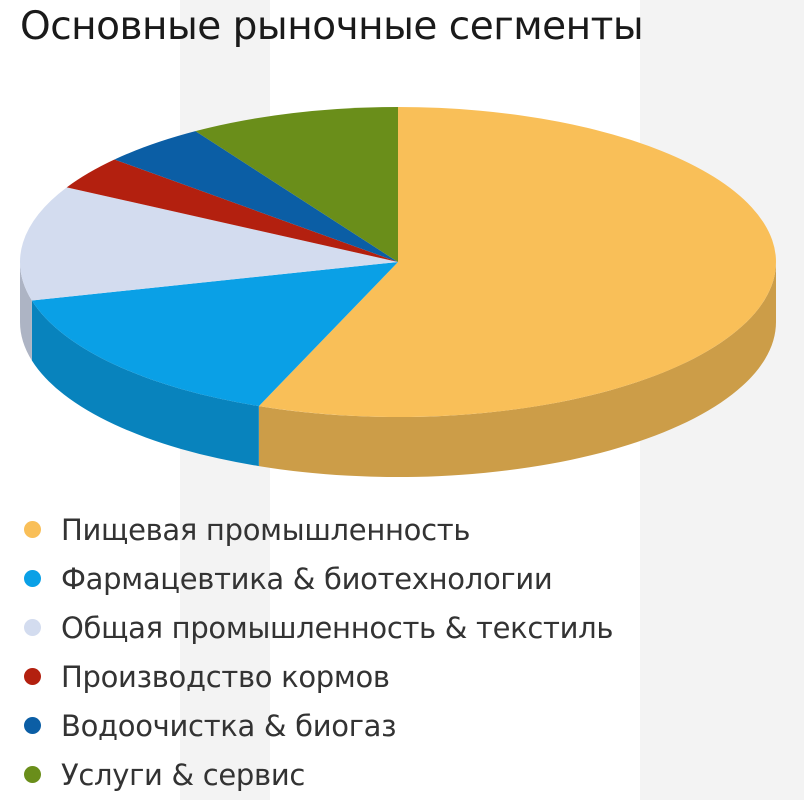  I want to click on legend-label: Производство кормов, so click(225, 676).